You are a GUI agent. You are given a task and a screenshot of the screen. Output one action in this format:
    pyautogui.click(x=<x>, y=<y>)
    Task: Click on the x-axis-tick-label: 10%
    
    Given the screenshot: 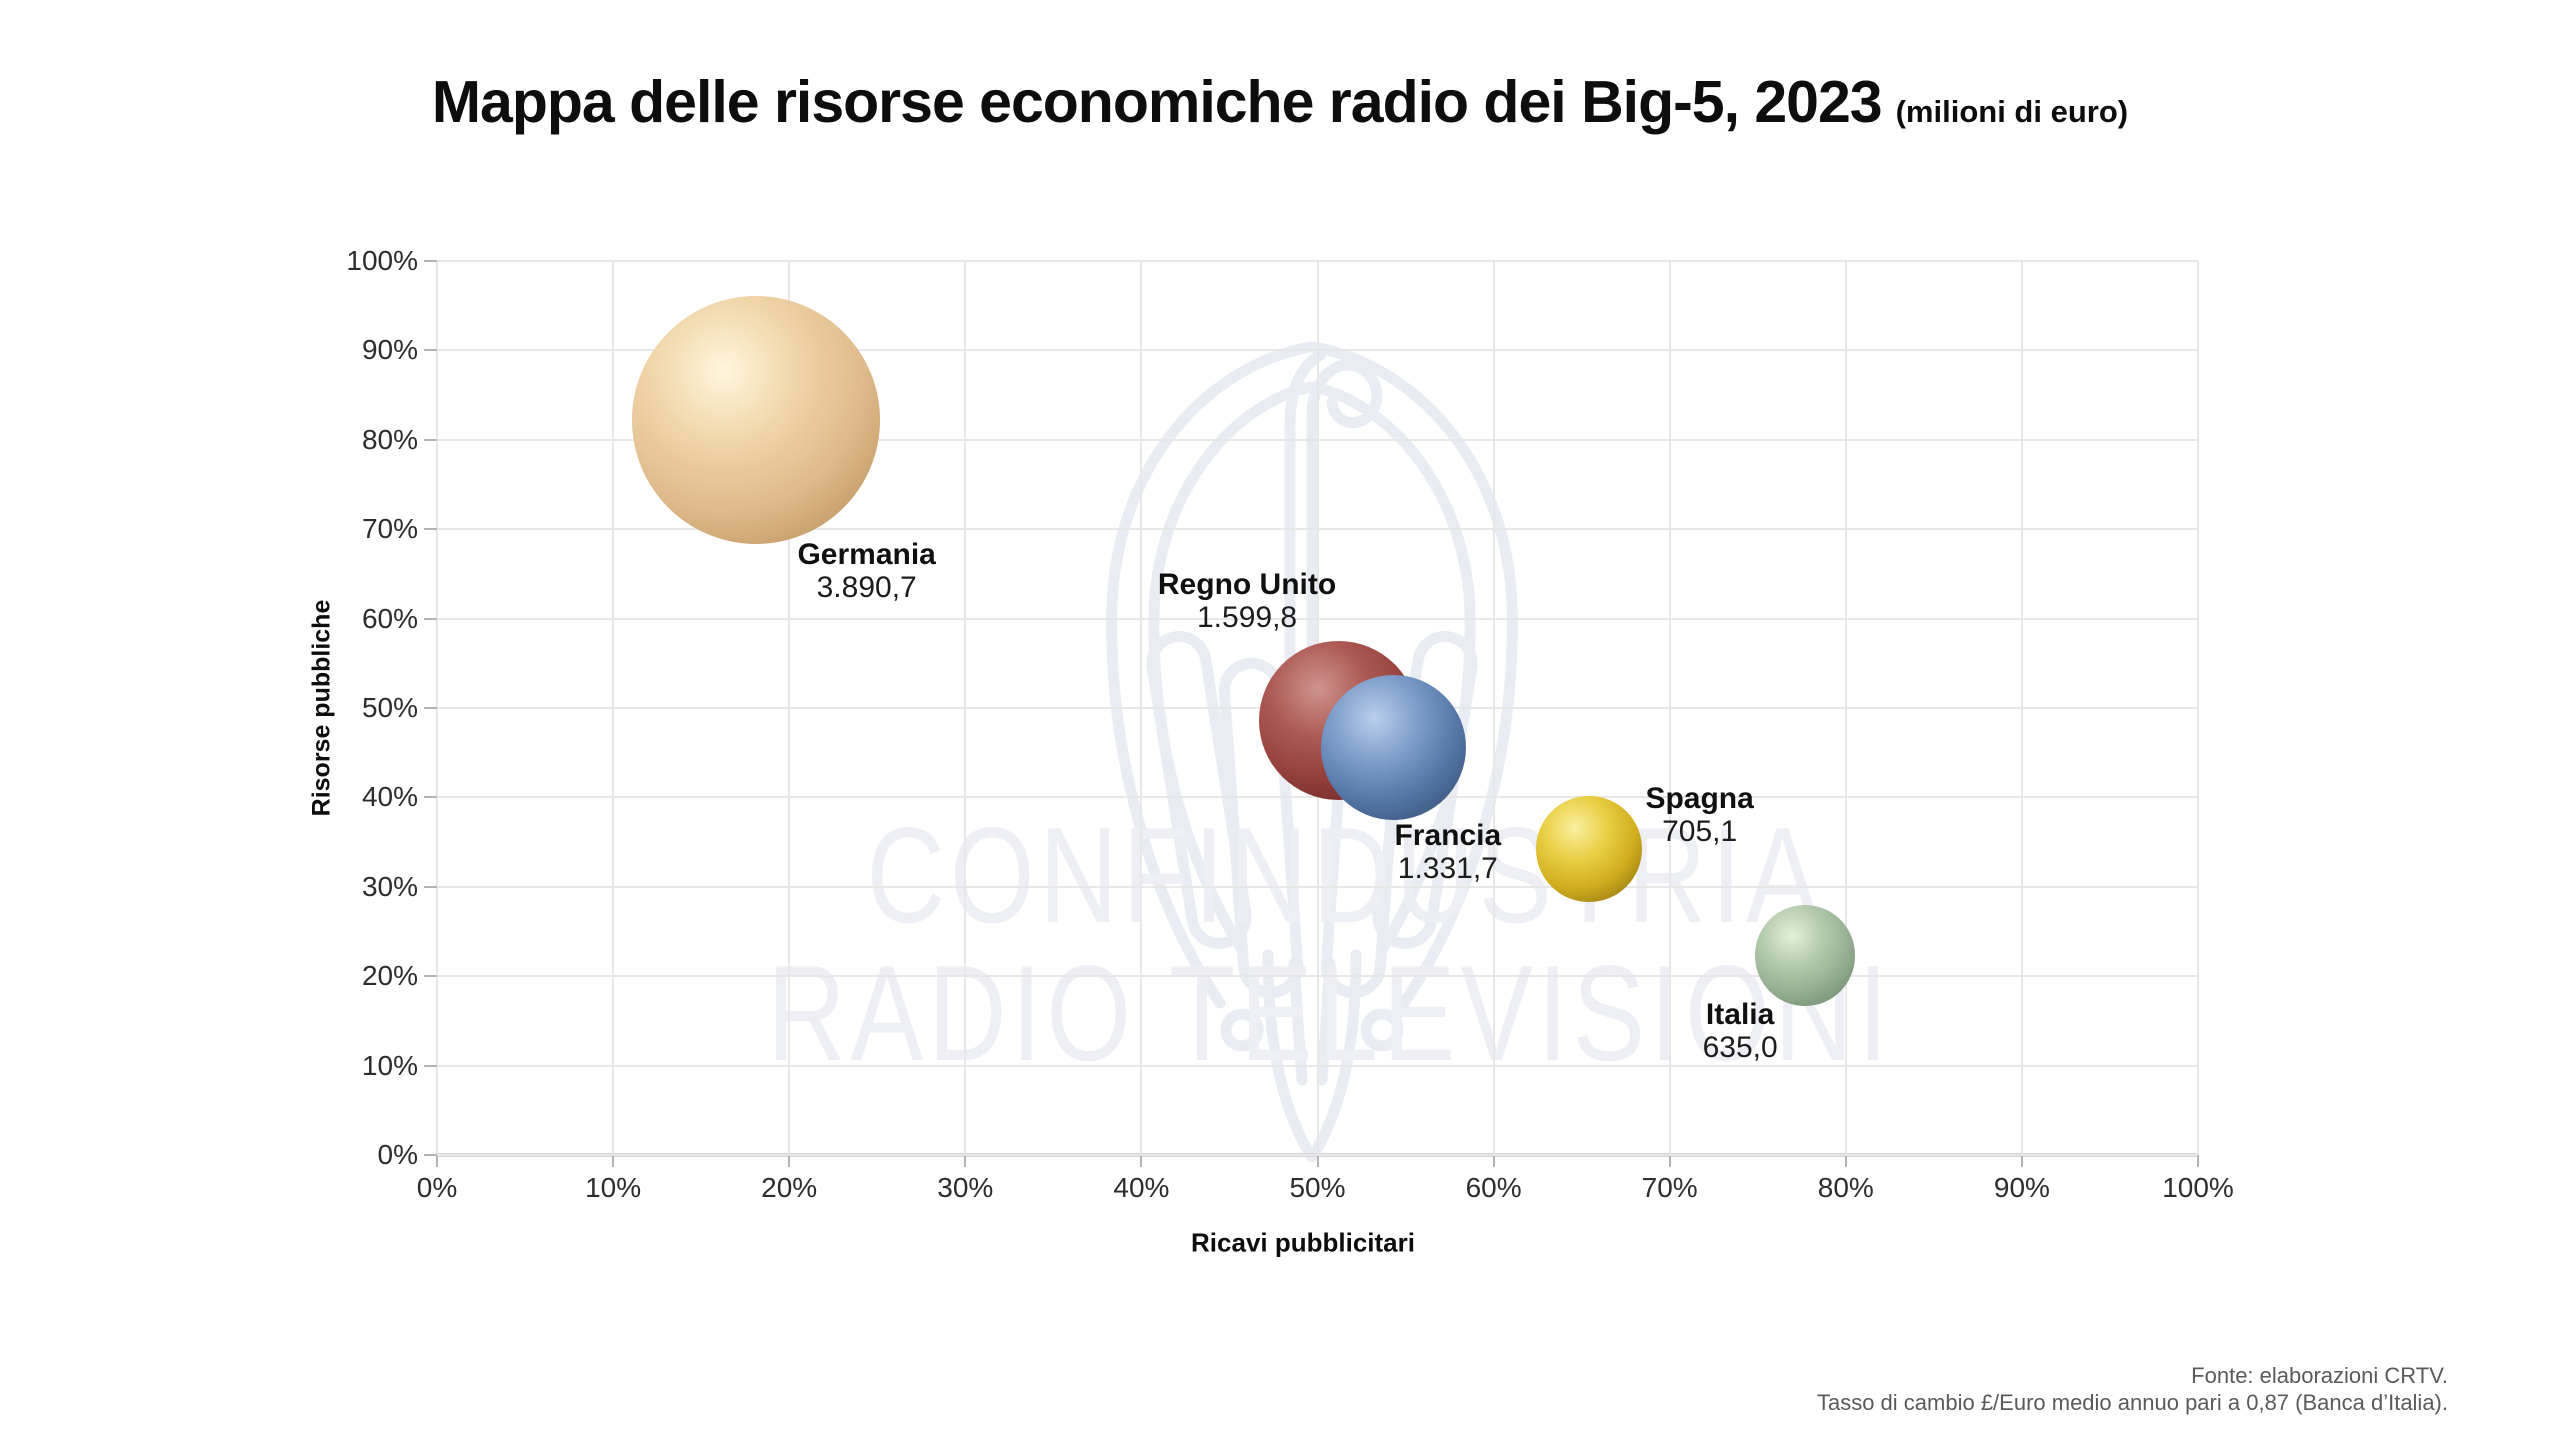 What is the action you would take?
    pyautogui.click(x=613, y=1187)
    